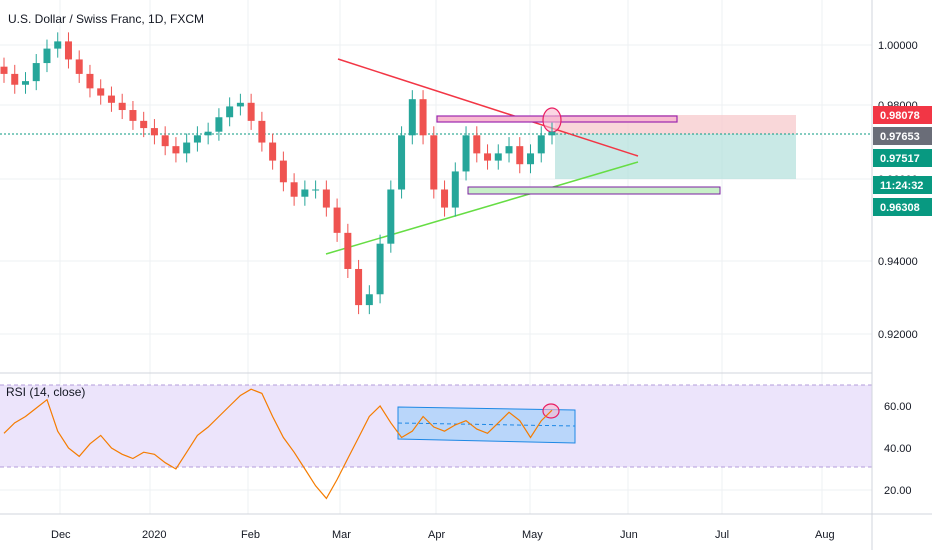 Image resolution: width=932 pixels, height=550 pixels. I want to click on price-tick: 0.92000, so click(898, 335).